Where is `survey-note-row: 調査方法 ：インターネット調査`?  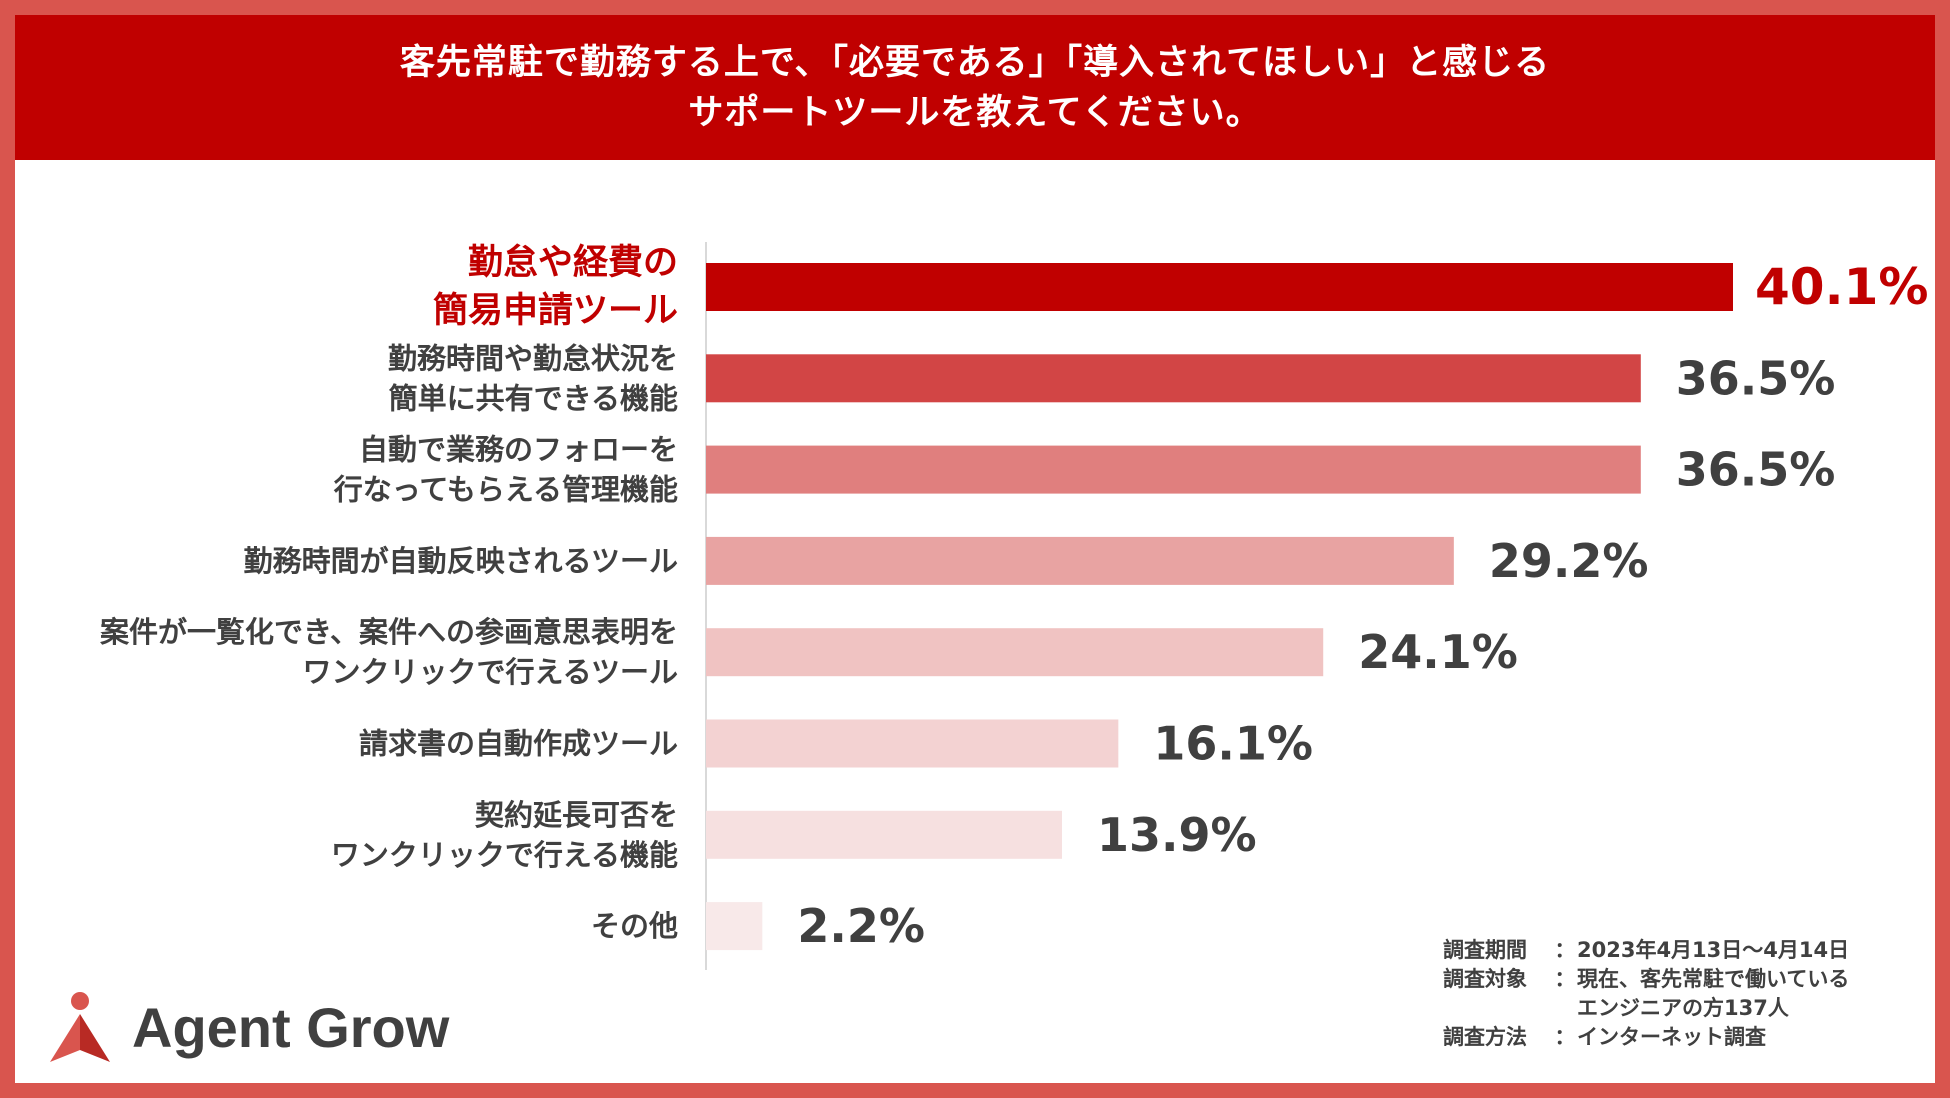 survey-note-row: 調査方法 ：インターネット調査 is located at coordinates (1678, 1037).